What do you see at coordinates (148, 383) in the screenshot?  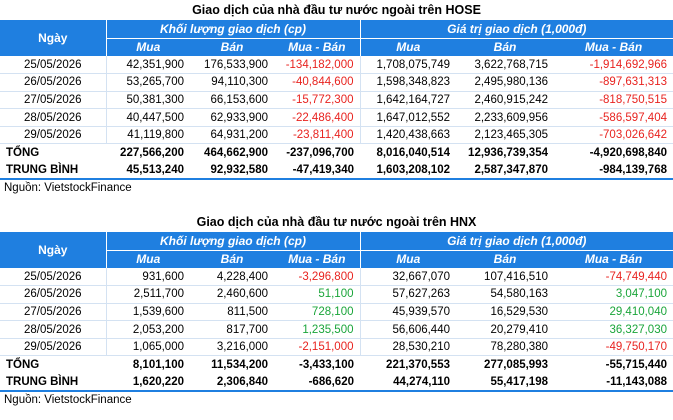 I see `average-vol-buy-cell: 1,620,220` at bounding box center [148, 383].